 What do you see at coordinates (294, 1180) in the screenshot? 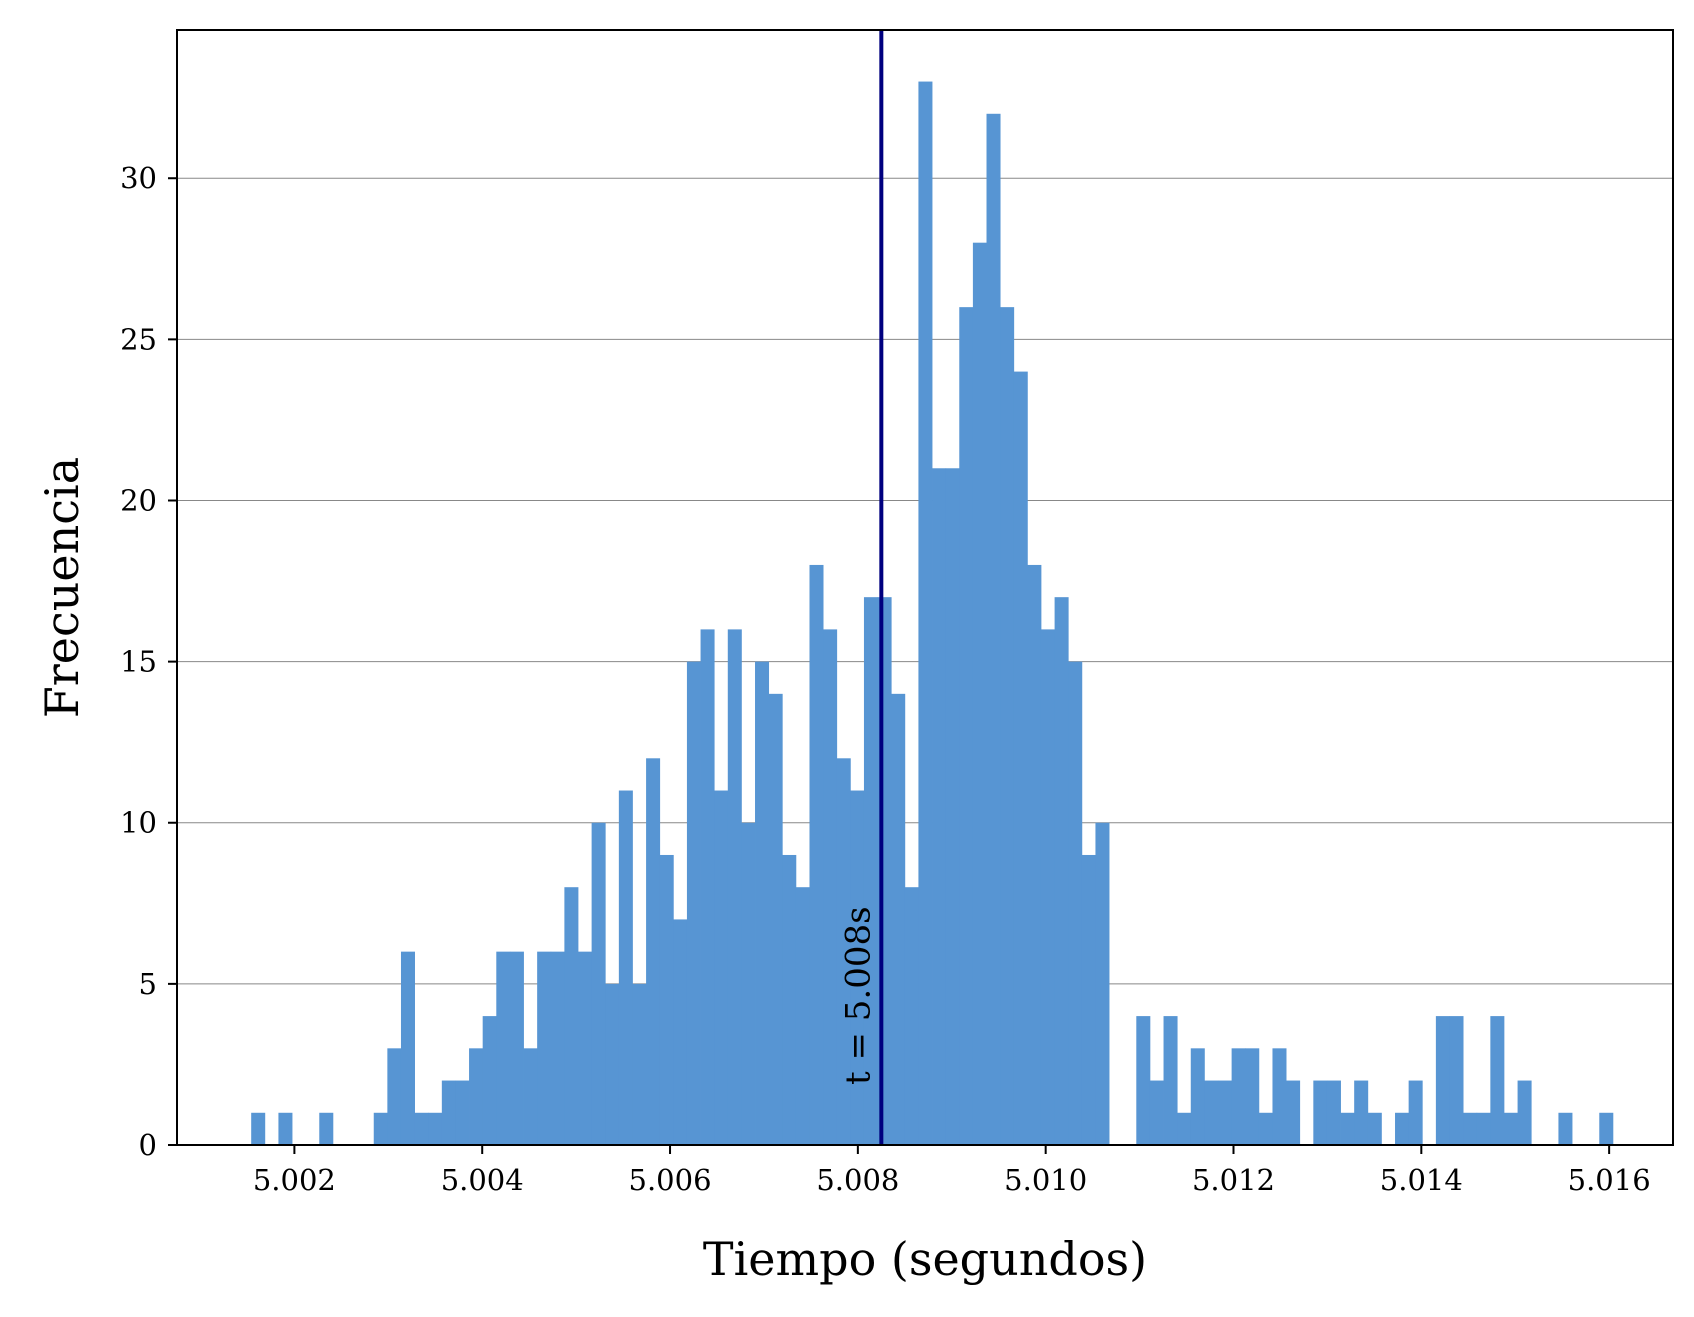
I see `x-tick-label: 5.002` at bounding box center [294, 1180].